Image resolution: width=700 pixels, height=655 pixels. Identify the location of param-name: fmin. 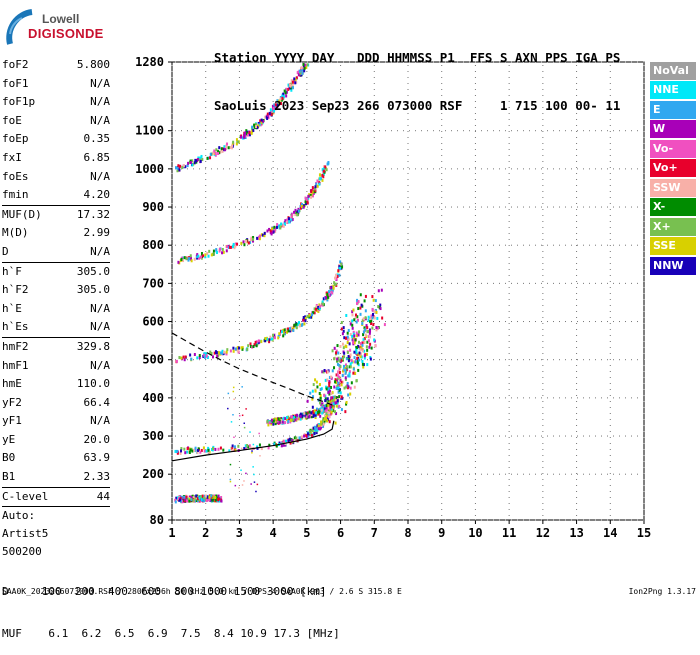
(15, 195).